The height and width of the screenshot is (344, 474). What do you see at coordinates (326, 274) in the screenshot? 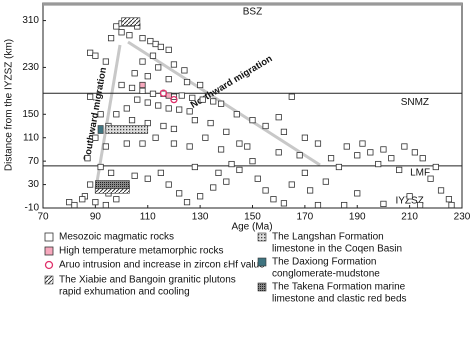
I see `legend-label: conglomerate-mudstone` at bounding box center [326, 274].